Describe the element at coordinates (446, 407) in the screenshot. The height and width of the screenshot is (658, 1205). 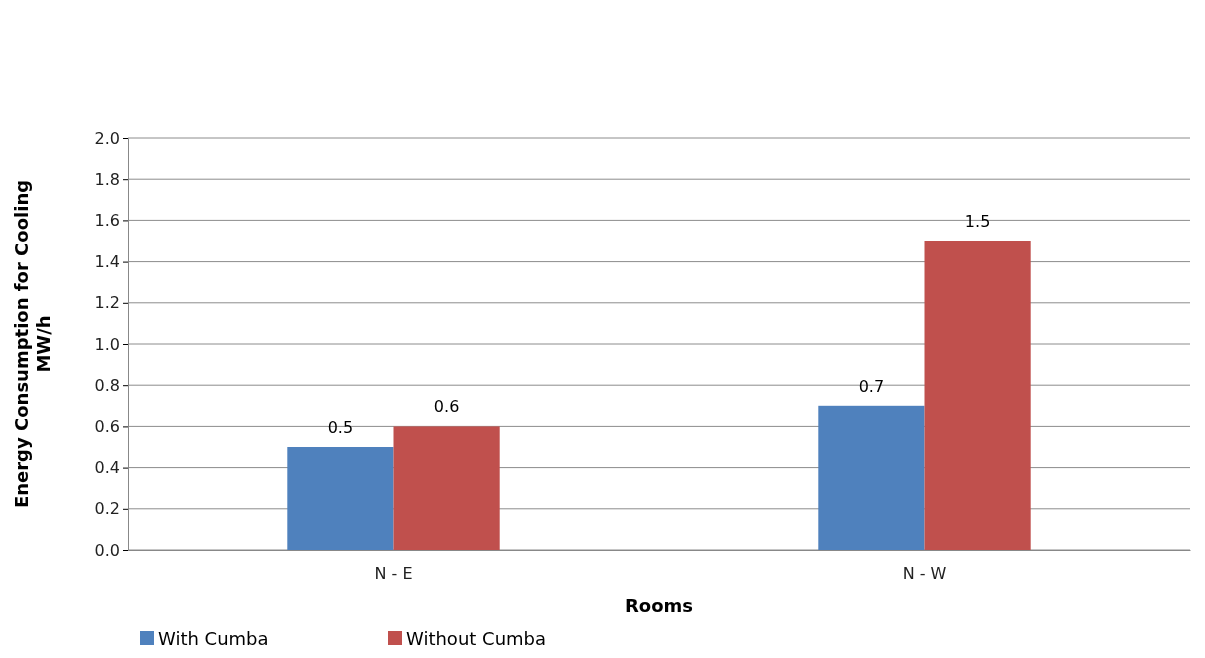
I see `data-label: 0.6` at that location.